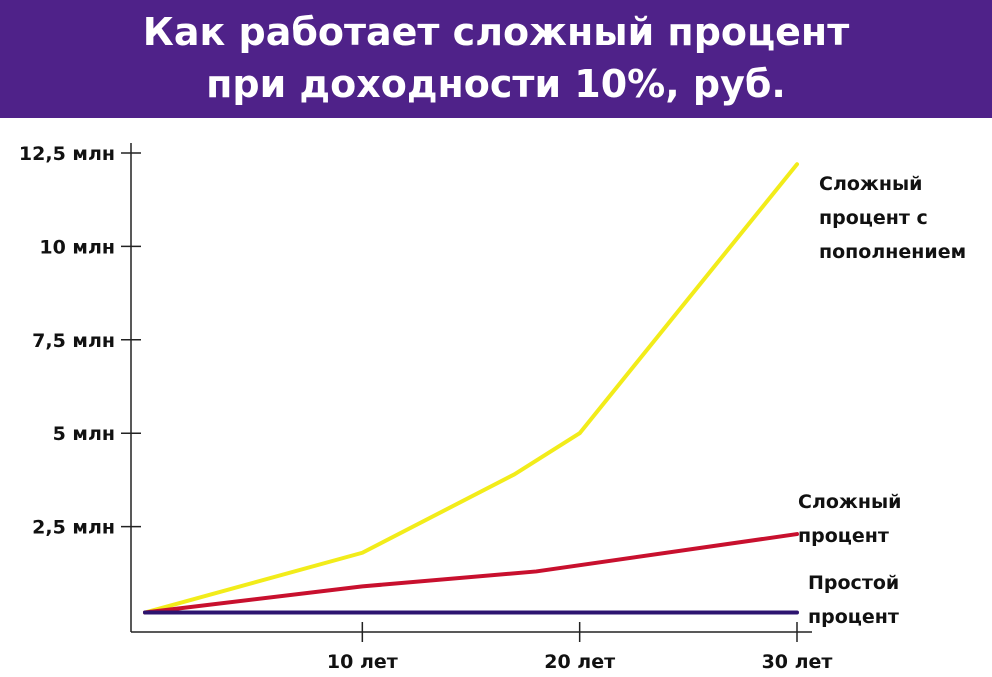 This screenshot has width=992, height=677. What do you see at coordinates (73, 341) in the screenshot?
I see `y-tick-label: 7,5 млн` at bounding box center [73, 341].